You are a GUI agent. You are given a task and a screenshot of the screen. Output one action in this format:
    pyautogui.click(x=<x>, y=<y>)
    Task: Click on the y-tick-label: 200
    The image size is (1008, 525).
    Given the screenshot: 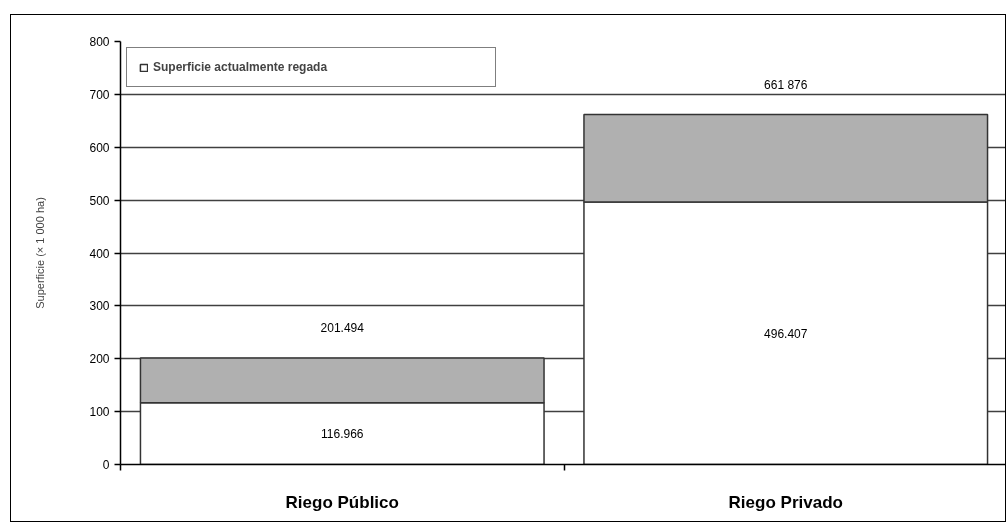 What is the action you would take?
    pyautogui.click(x=99, y=359)
    